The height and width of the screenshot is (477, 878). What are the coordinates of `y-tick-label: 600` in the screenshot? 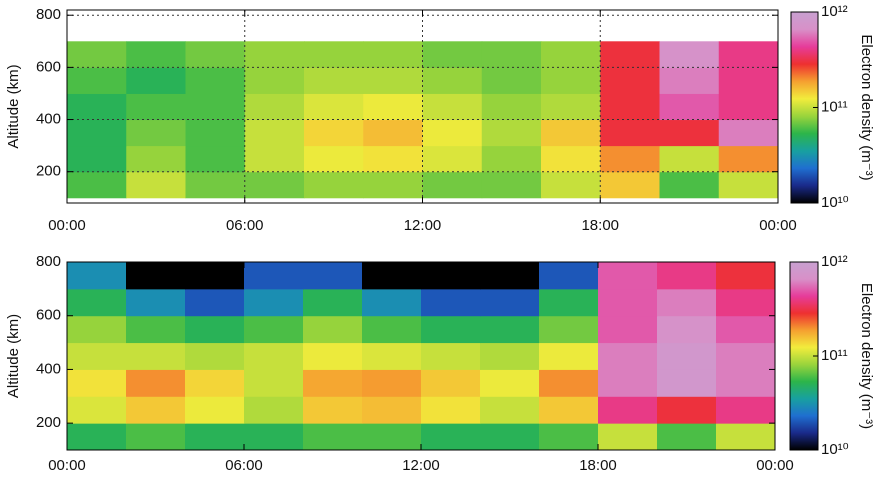 It's located at (48, 315).